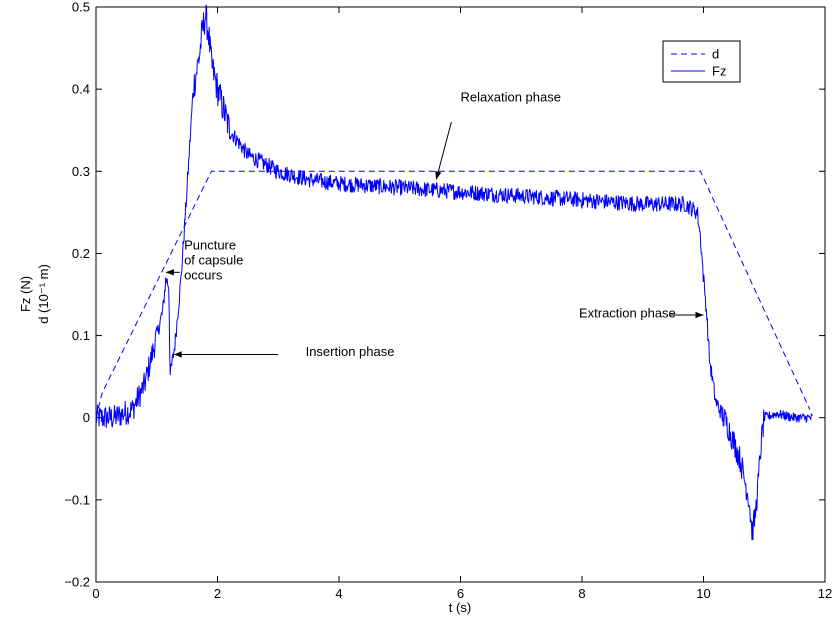  Describe the element at coordinates (217, 593) in the screenshot. I see `x-tick-label: 2` at that location.